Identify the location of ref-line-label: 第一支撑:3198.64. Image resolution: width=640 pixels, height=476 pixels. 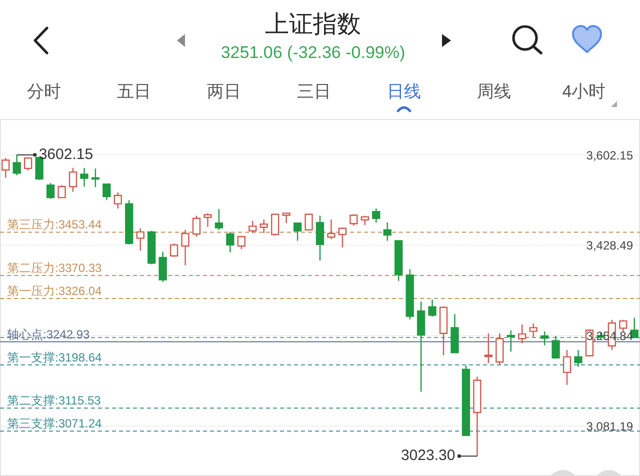
(54, 357).